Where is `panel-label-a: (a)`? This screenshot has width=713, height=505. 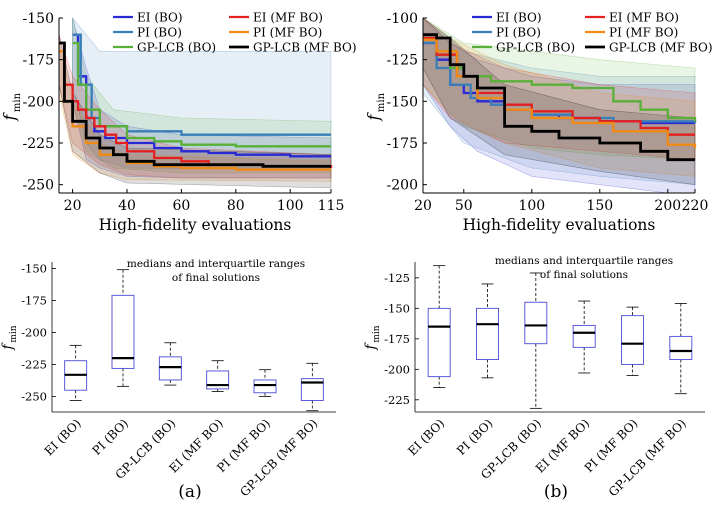 panel-label-a: (a) is located at coordinates (189, 492).